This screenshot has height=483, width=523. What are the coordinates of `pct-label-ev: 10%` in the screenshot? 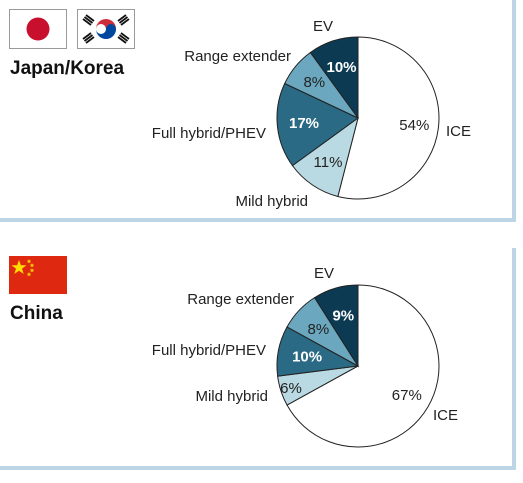 It's located at (341, 67).